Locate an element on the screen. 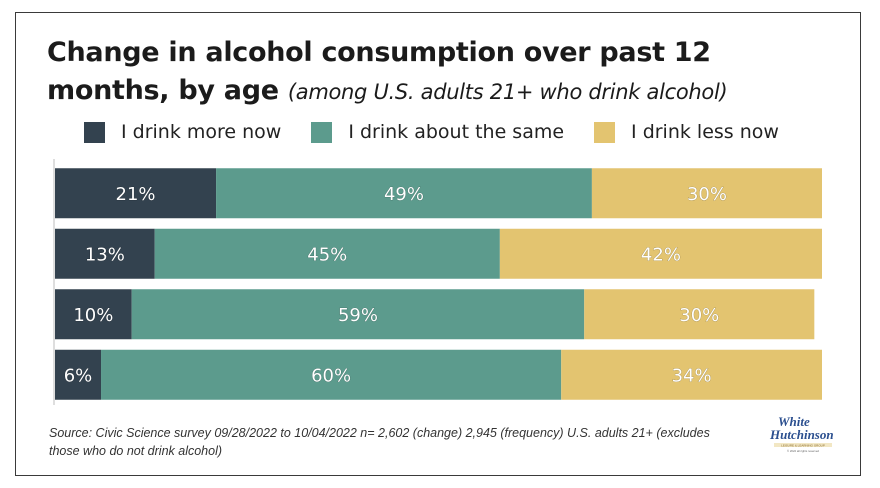 Image resolution: width=880 pixels, height=488 pixels. logo-tagline: LEISURE & LEARNING GROUP is located at coordinates (803, 445).